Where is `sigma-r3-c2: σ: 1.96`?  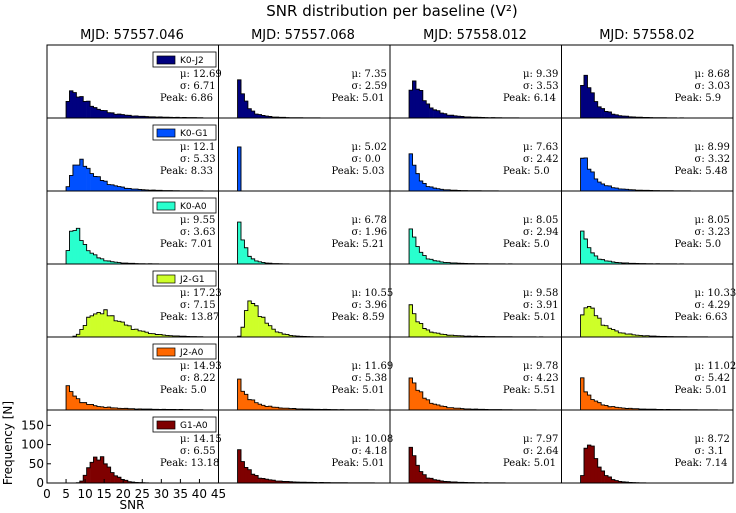
sigma-r3-c2: σ: 1.96 is located at coordinates (370, 232).